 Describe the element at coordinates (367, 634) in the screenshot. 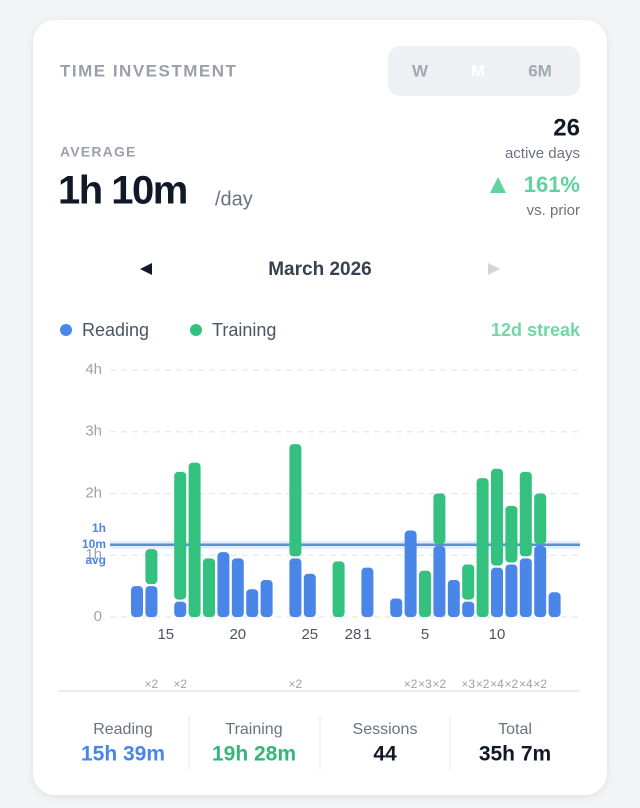

I see `x-tick-label: 1` at that location.